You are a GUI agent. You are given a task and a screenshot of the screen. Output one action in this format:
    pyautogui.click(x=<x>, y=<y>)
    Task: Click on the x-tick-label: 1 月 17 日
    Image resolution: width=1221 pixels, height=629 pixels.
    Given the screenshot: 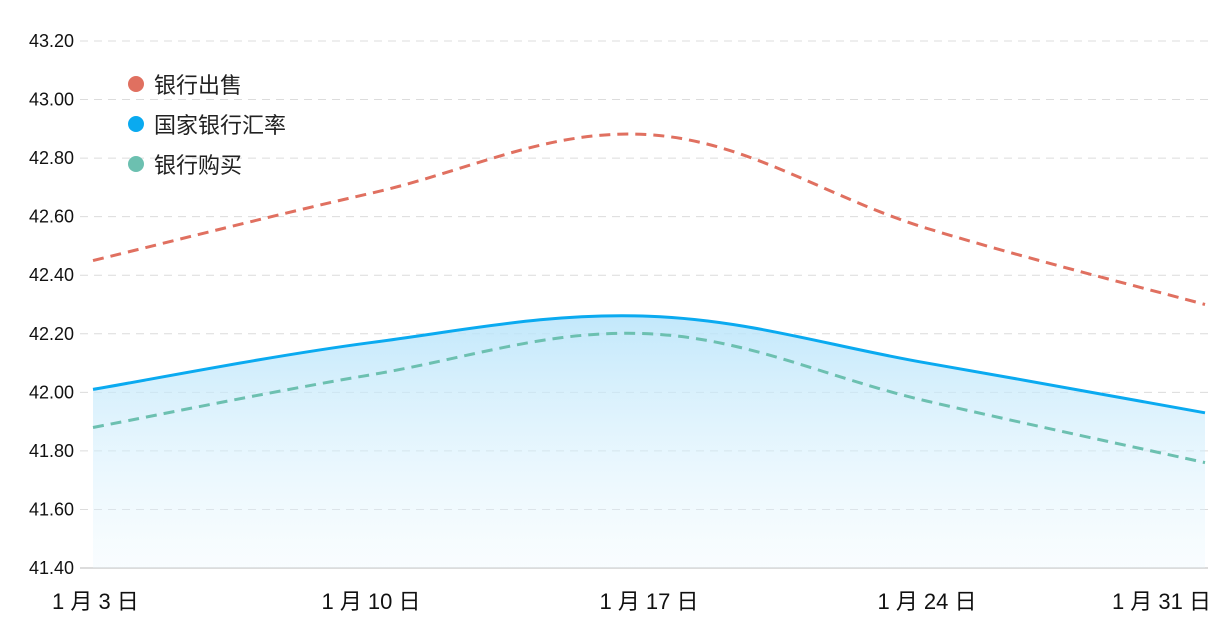 What is the action you would take?
    pyautogui.click(x=648, y=601)
    